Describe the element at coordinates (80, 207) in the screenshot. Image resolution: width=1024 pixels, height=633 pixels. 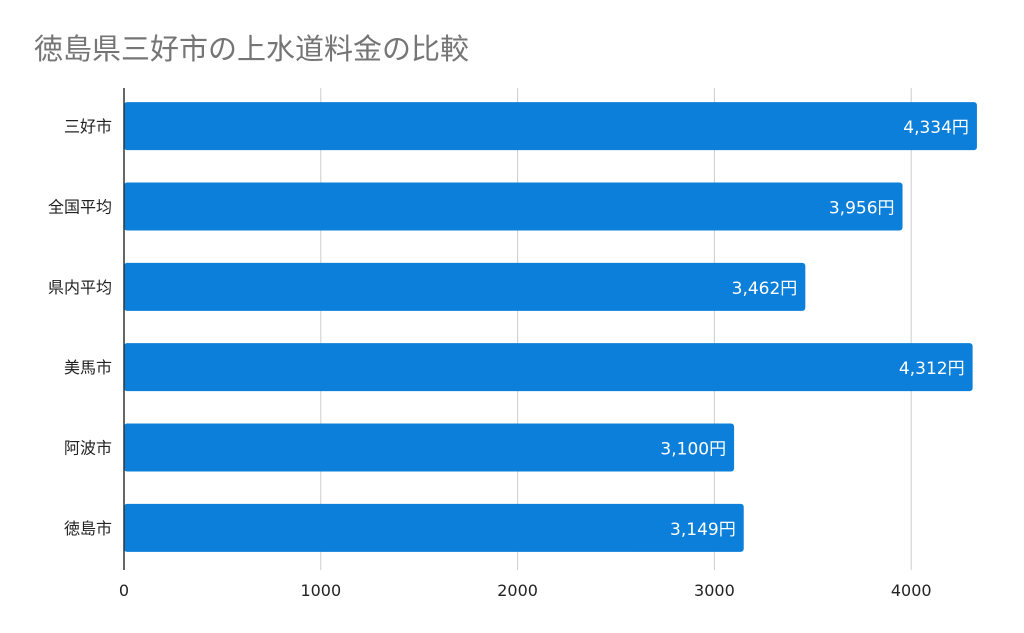
I see `y-category-label: 全国平均` at that location.